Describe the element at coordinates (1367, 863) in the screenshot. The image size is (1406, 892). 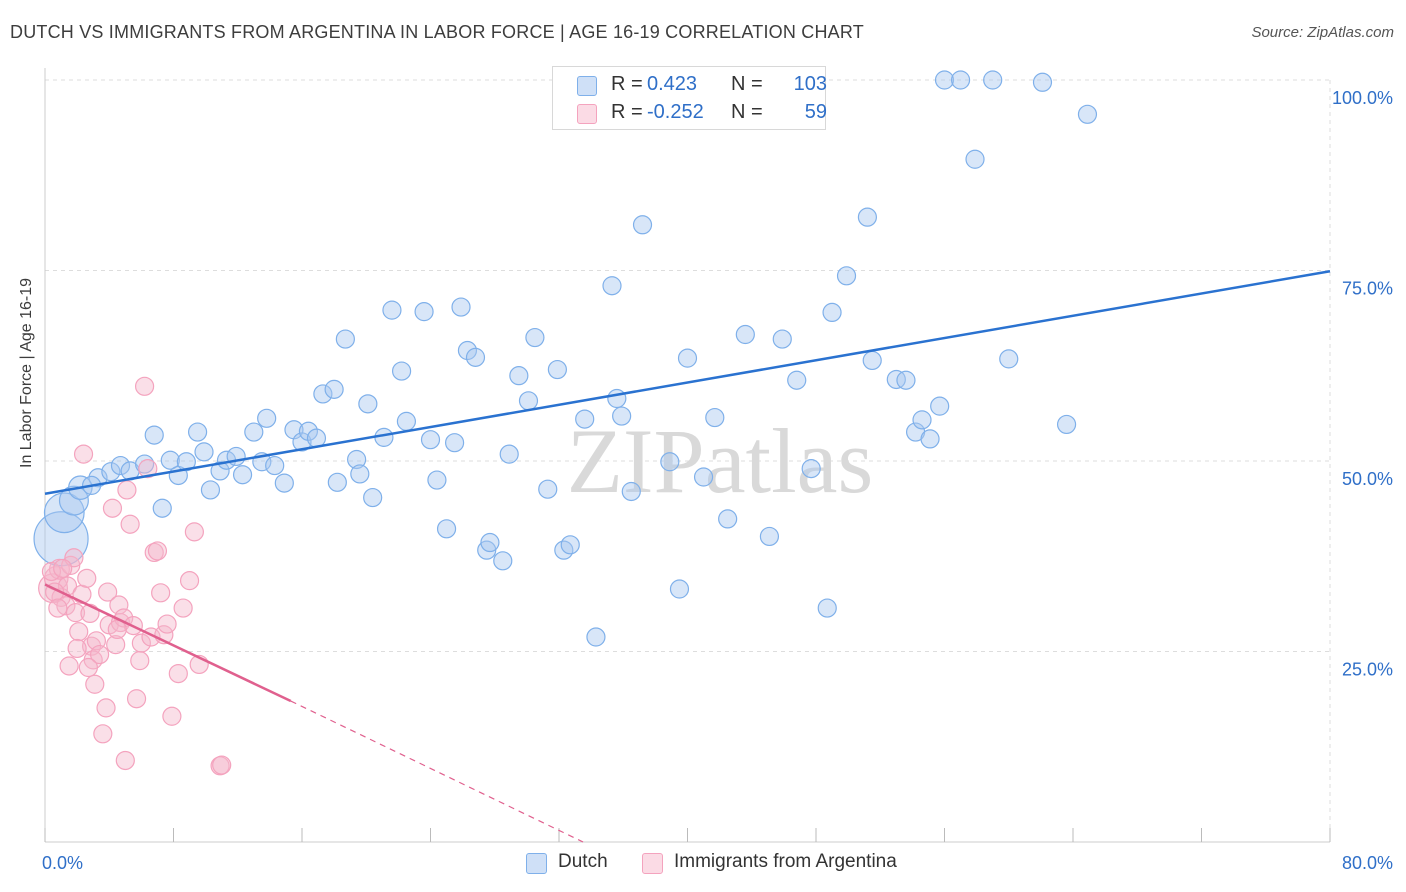
I see `x-tick-label-max: 80.0%` at that location.